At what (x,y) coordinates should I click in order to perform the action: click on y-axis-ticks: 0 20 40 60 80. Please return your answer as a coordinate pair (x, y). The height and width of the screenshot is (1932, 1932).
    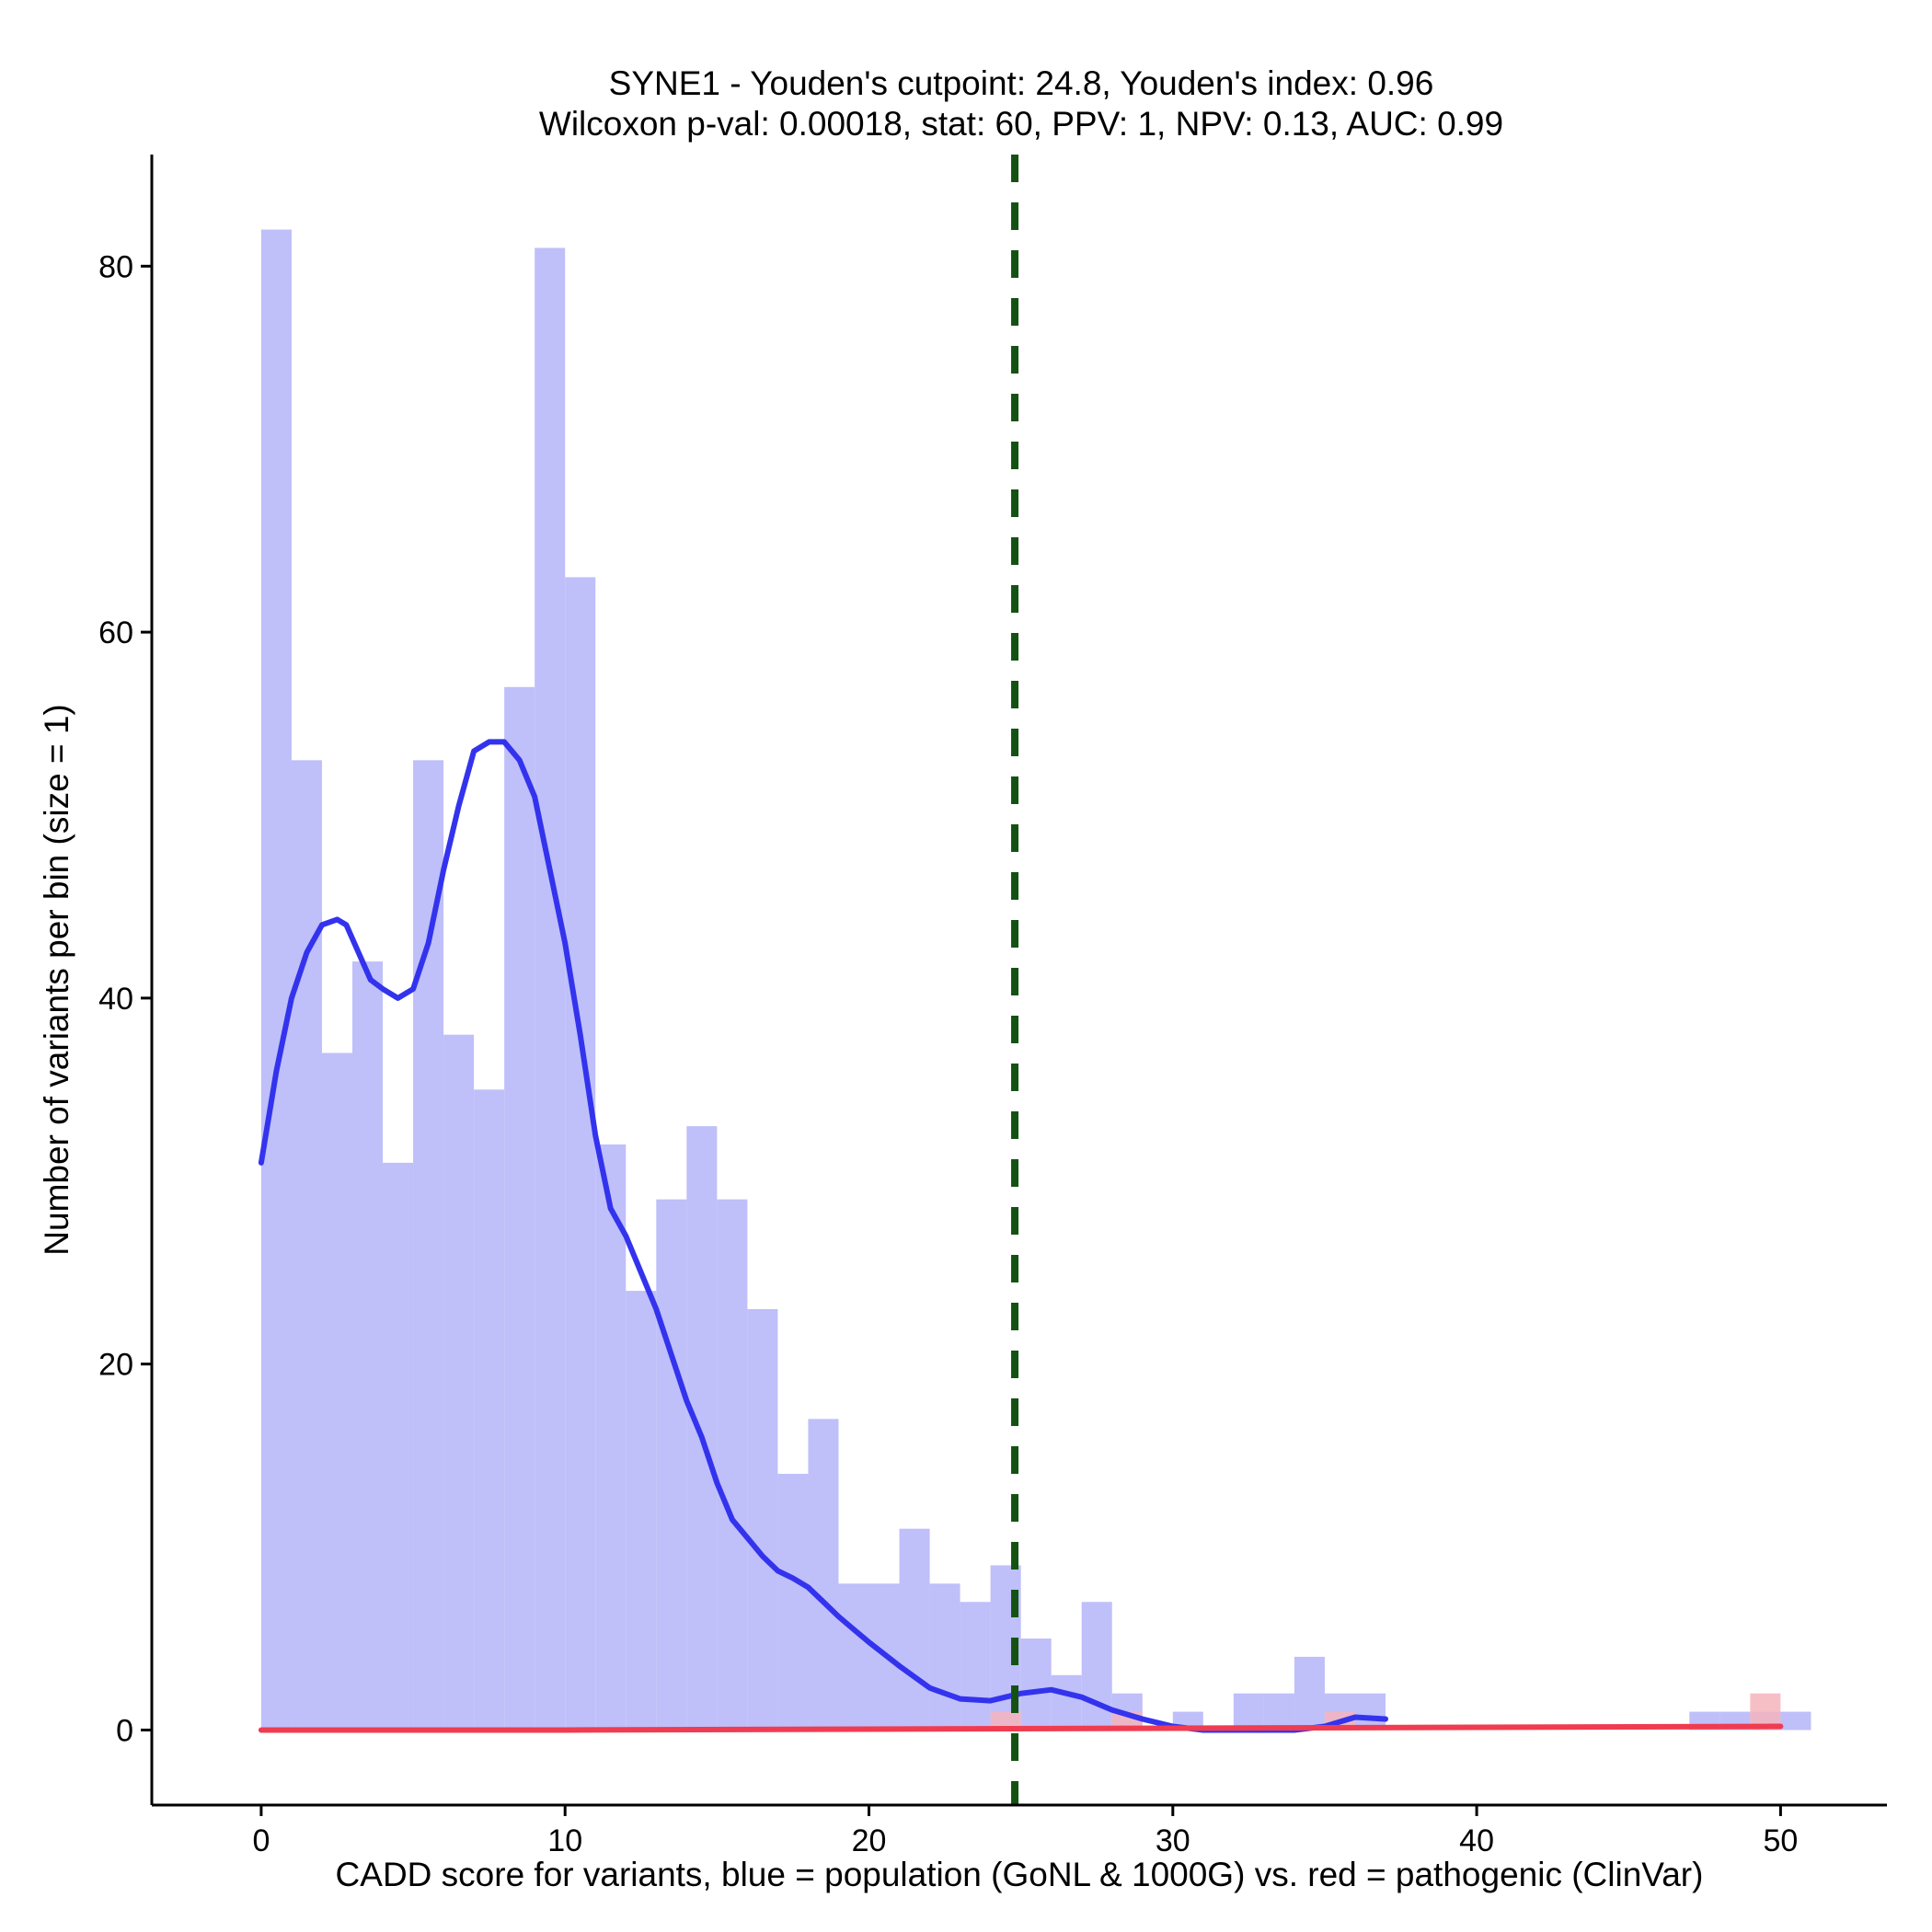
    Looking at the image, I should click on (125, 998).